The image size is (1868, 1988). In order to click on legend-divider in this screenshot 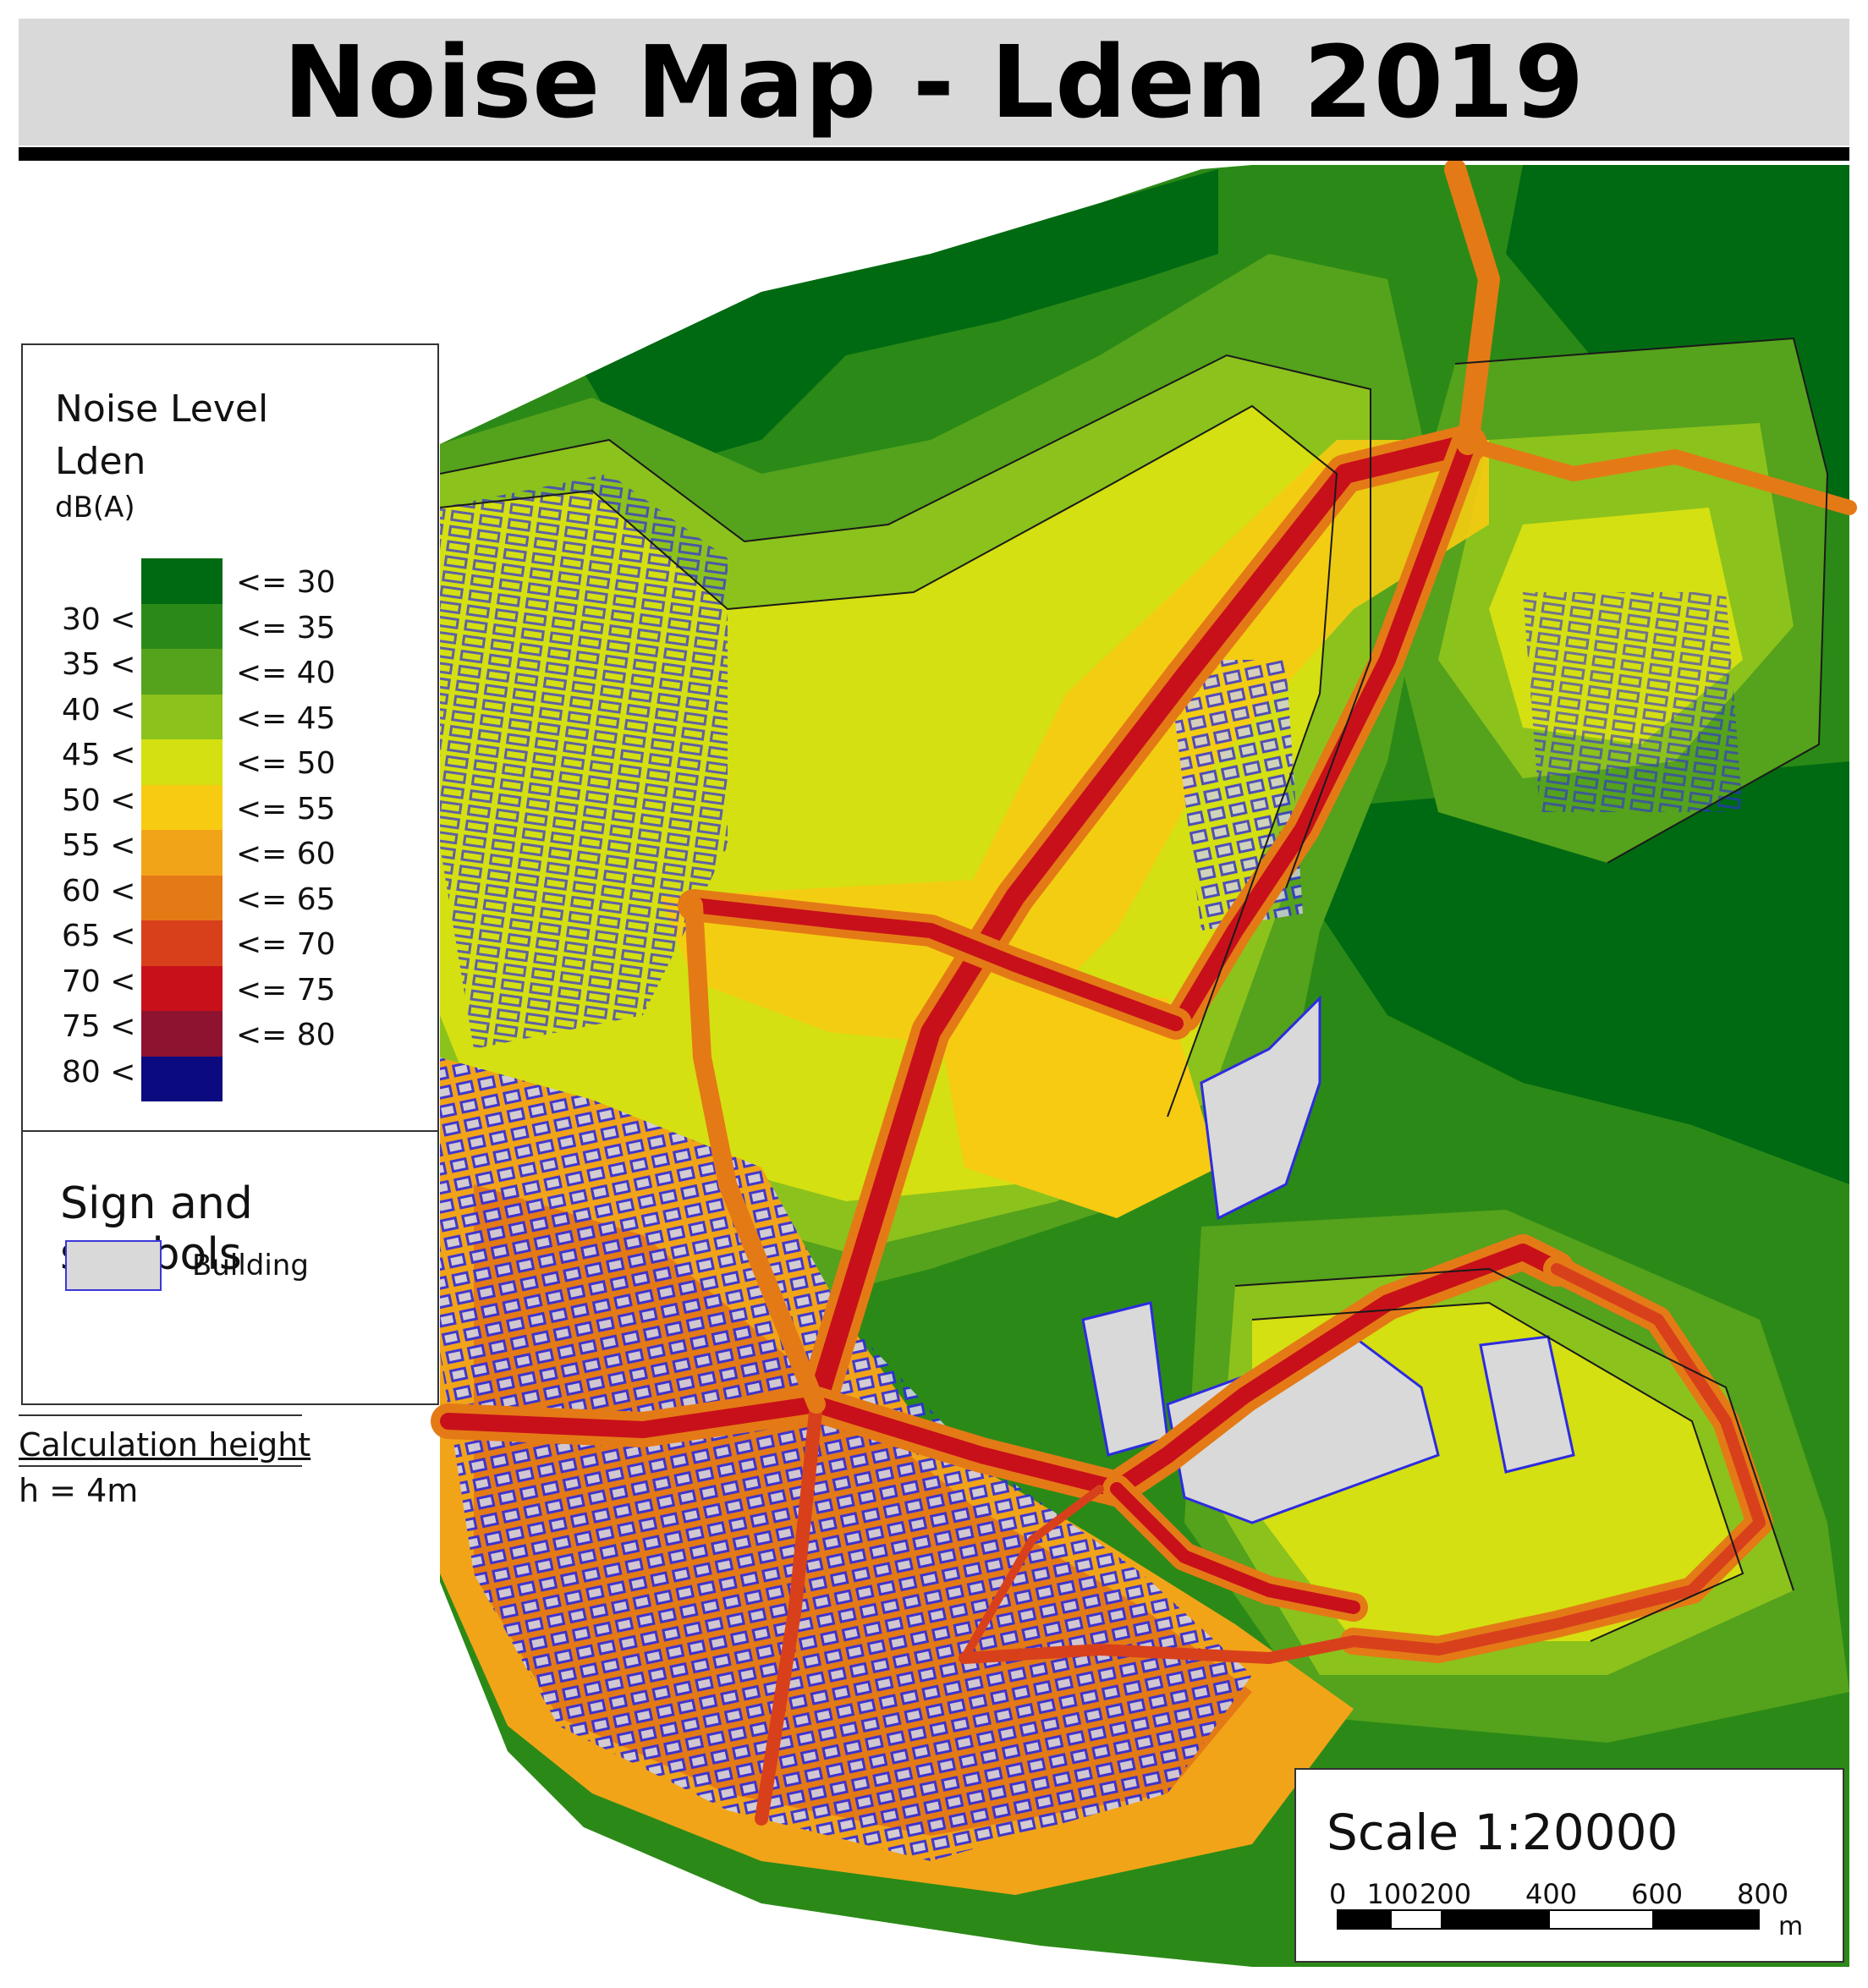, I will do `click(230, 1131)`.